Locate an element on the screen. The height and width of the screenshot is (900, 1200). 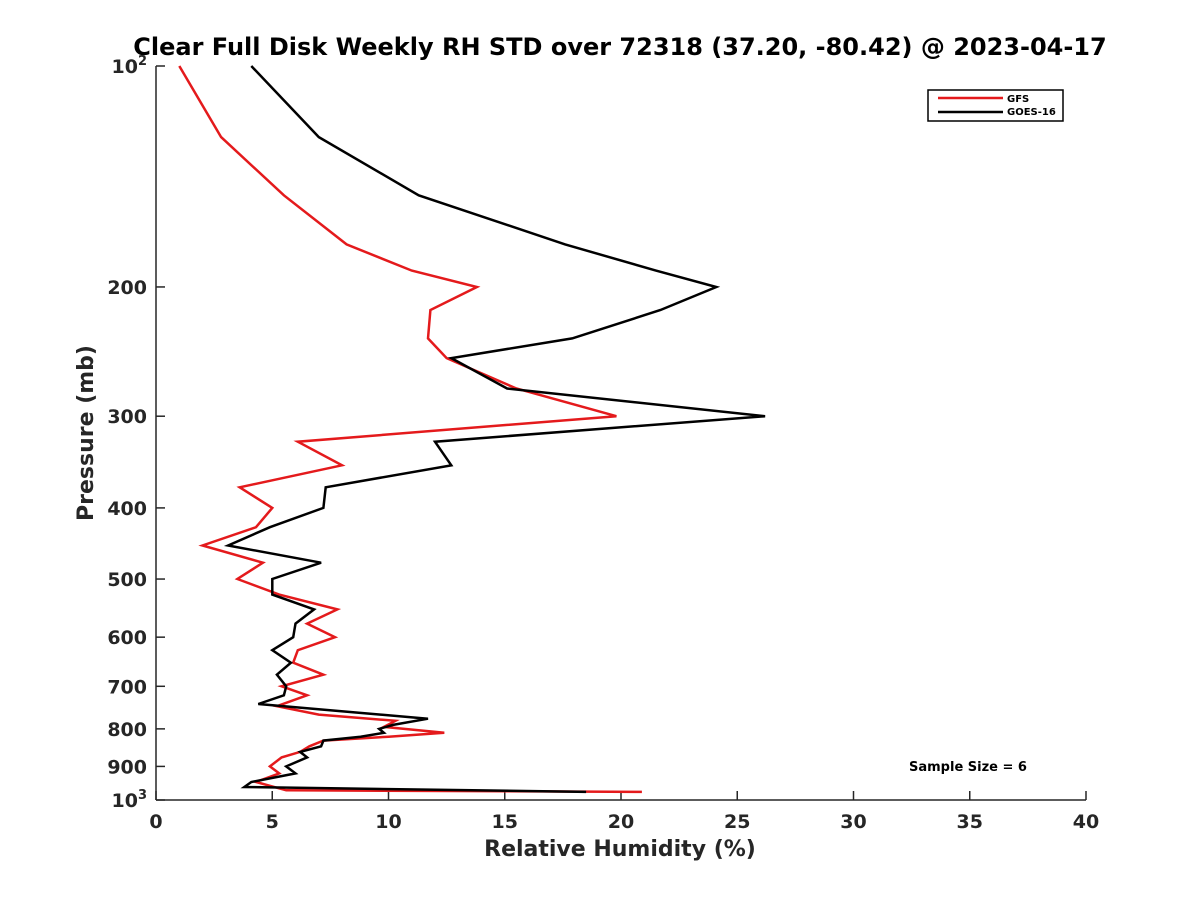
y-tick-label-base: 300 is located at coordinates (127, 417).